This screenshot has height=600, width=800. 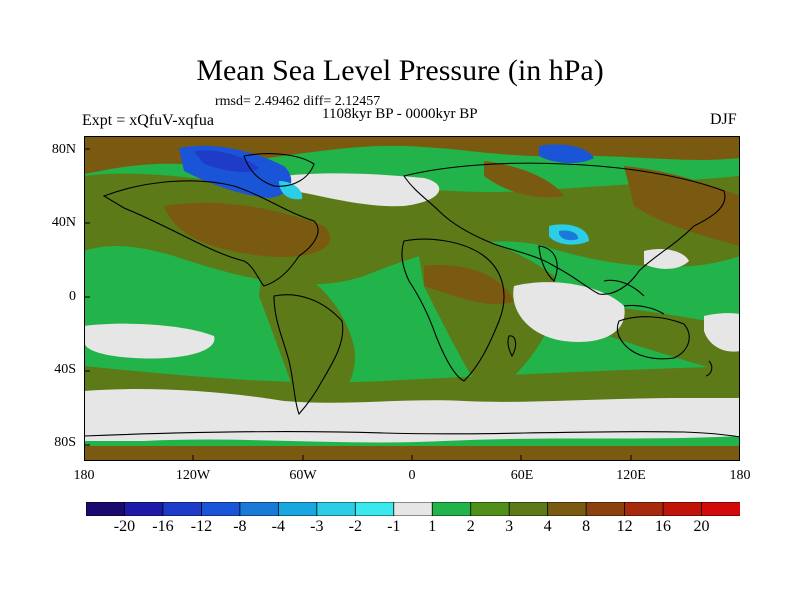 I want to click on colorbar-label: 12, so click(x=624, y=526).